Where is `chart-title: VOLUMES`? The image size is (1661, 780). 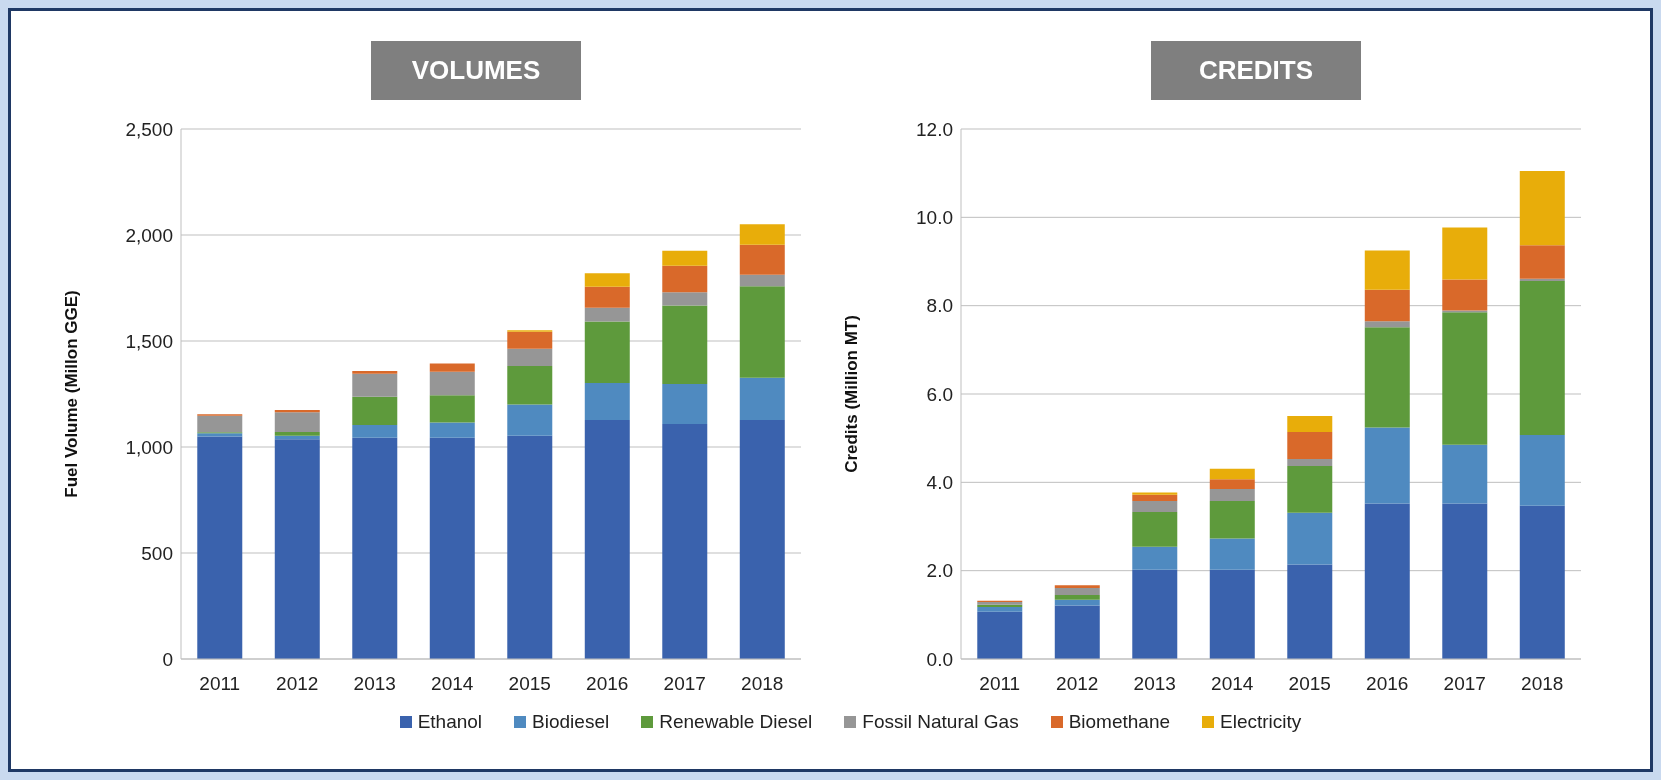 chart-title: VOLUMES is located at coordinates (476, 70).